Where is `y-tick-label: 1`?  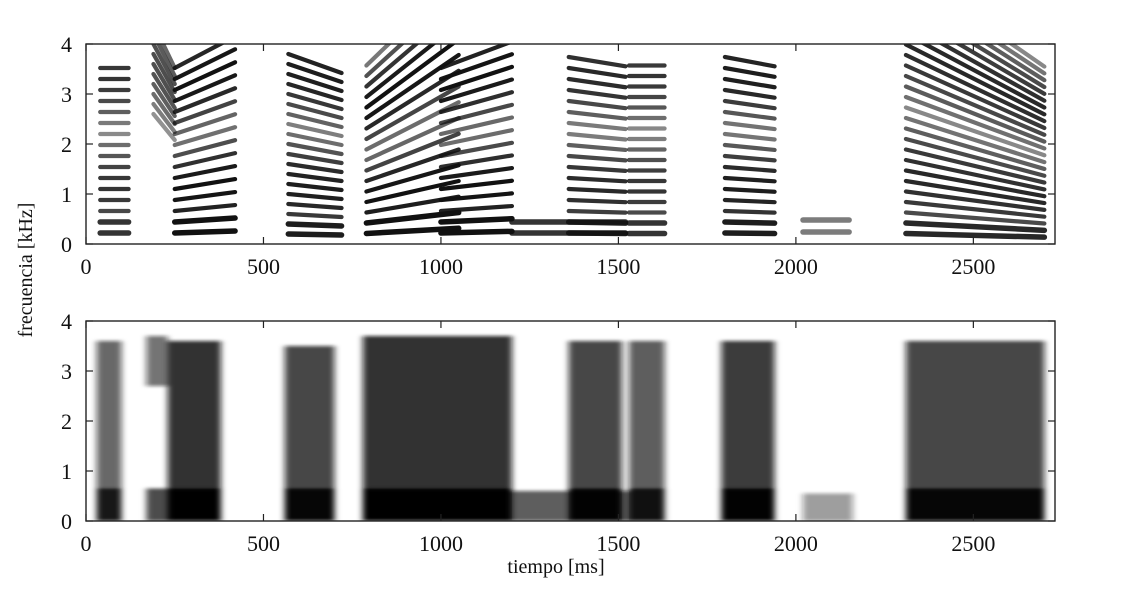
y-tick-label: 1 is located at coordinates (66, 471).